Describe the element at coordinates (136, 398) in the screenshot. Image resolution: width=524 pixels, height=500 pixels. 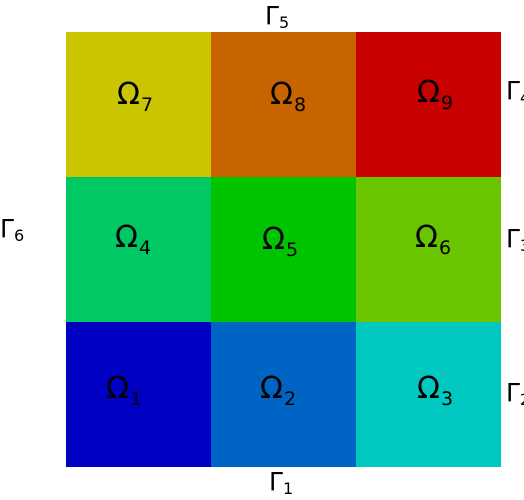
I see `omega-index: 1` at that location.